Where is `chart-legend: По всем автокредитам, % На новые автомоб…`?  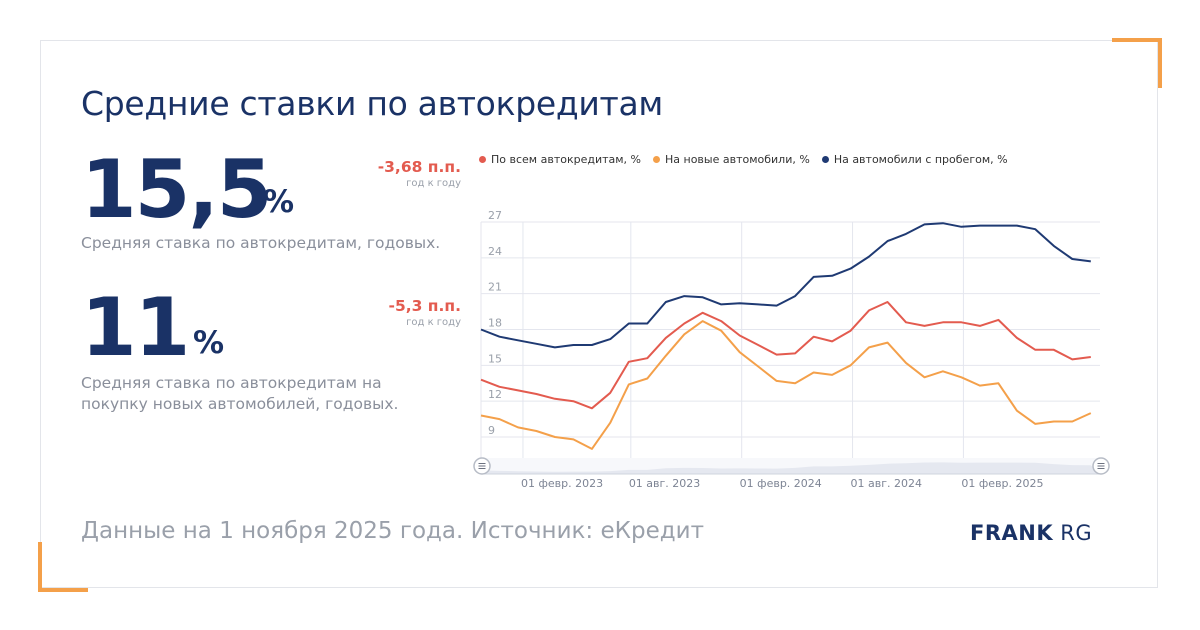
chart-legend: По всем автокредитам, % На новые автомоб… is located at coordinates (743, 159).